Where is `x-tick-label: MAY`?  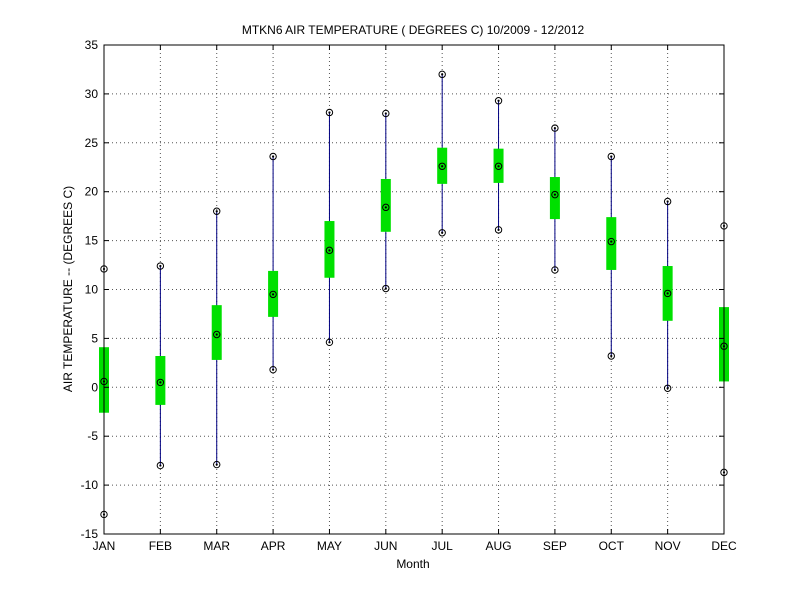
x-tick-label: MAY is located at coordinates (329, 546).